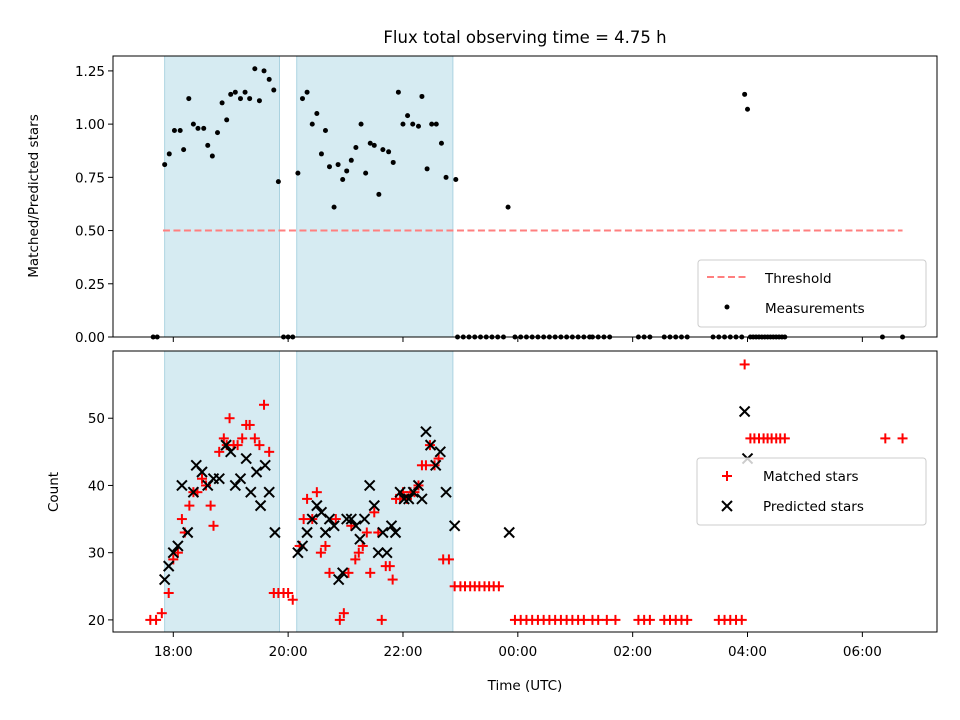  I want to click on bottom-y-tick-label: 50, so click(96, 419).